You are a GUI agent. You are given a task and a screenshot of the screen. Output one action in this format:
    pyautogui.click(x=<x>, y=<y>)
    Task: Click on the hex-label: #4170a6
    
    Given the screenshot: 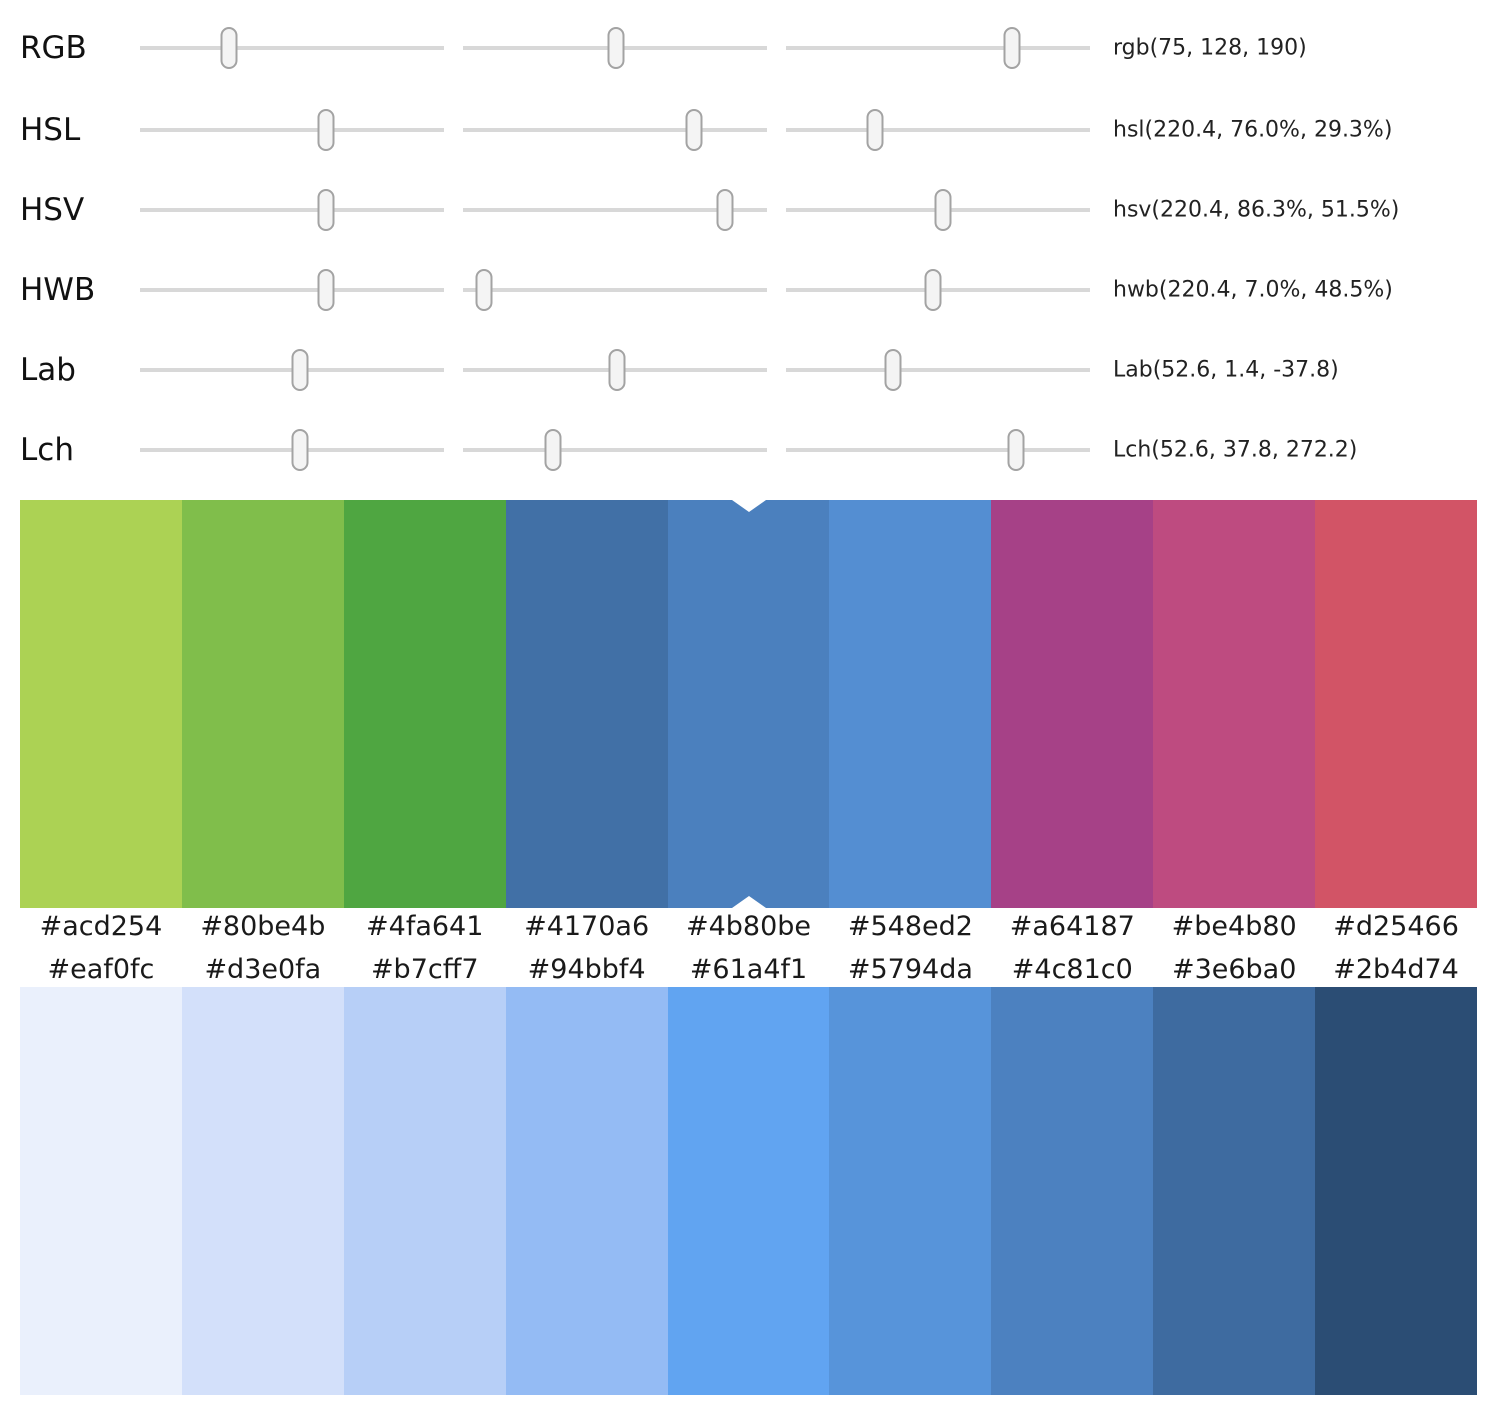 What is the action you would take?
    pyautogui.click(x=587, y=926)
    